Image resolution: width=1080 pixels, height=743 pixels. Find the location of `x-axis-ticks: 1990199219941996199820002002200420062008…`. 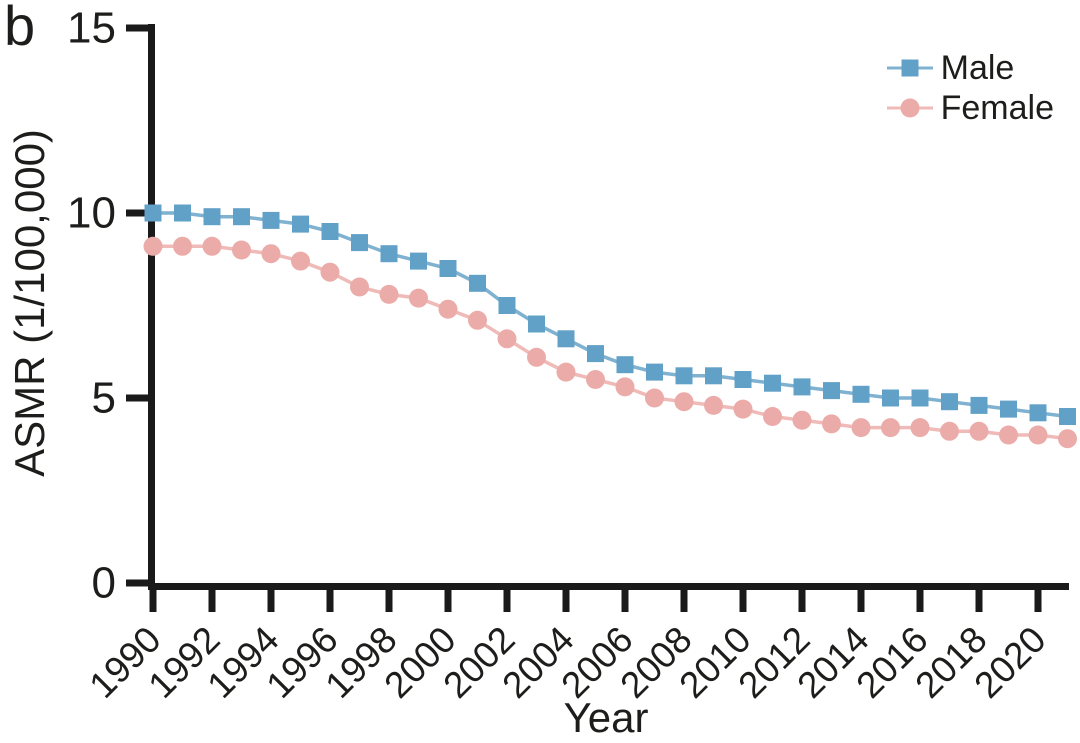

x-axis-ticks: 1990199219941996199820002002200420062008… is located at coordinates (567, 644).